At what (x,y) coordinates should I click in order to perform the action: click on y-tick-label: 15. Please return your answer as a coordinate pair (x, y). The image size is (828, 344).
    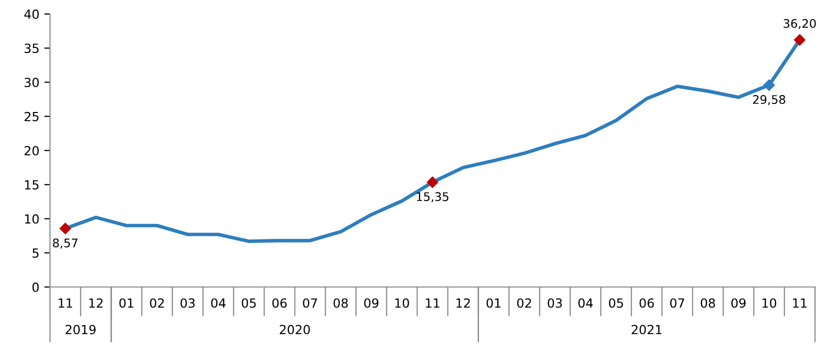
    Looking at the image, I should click on (31, 185).